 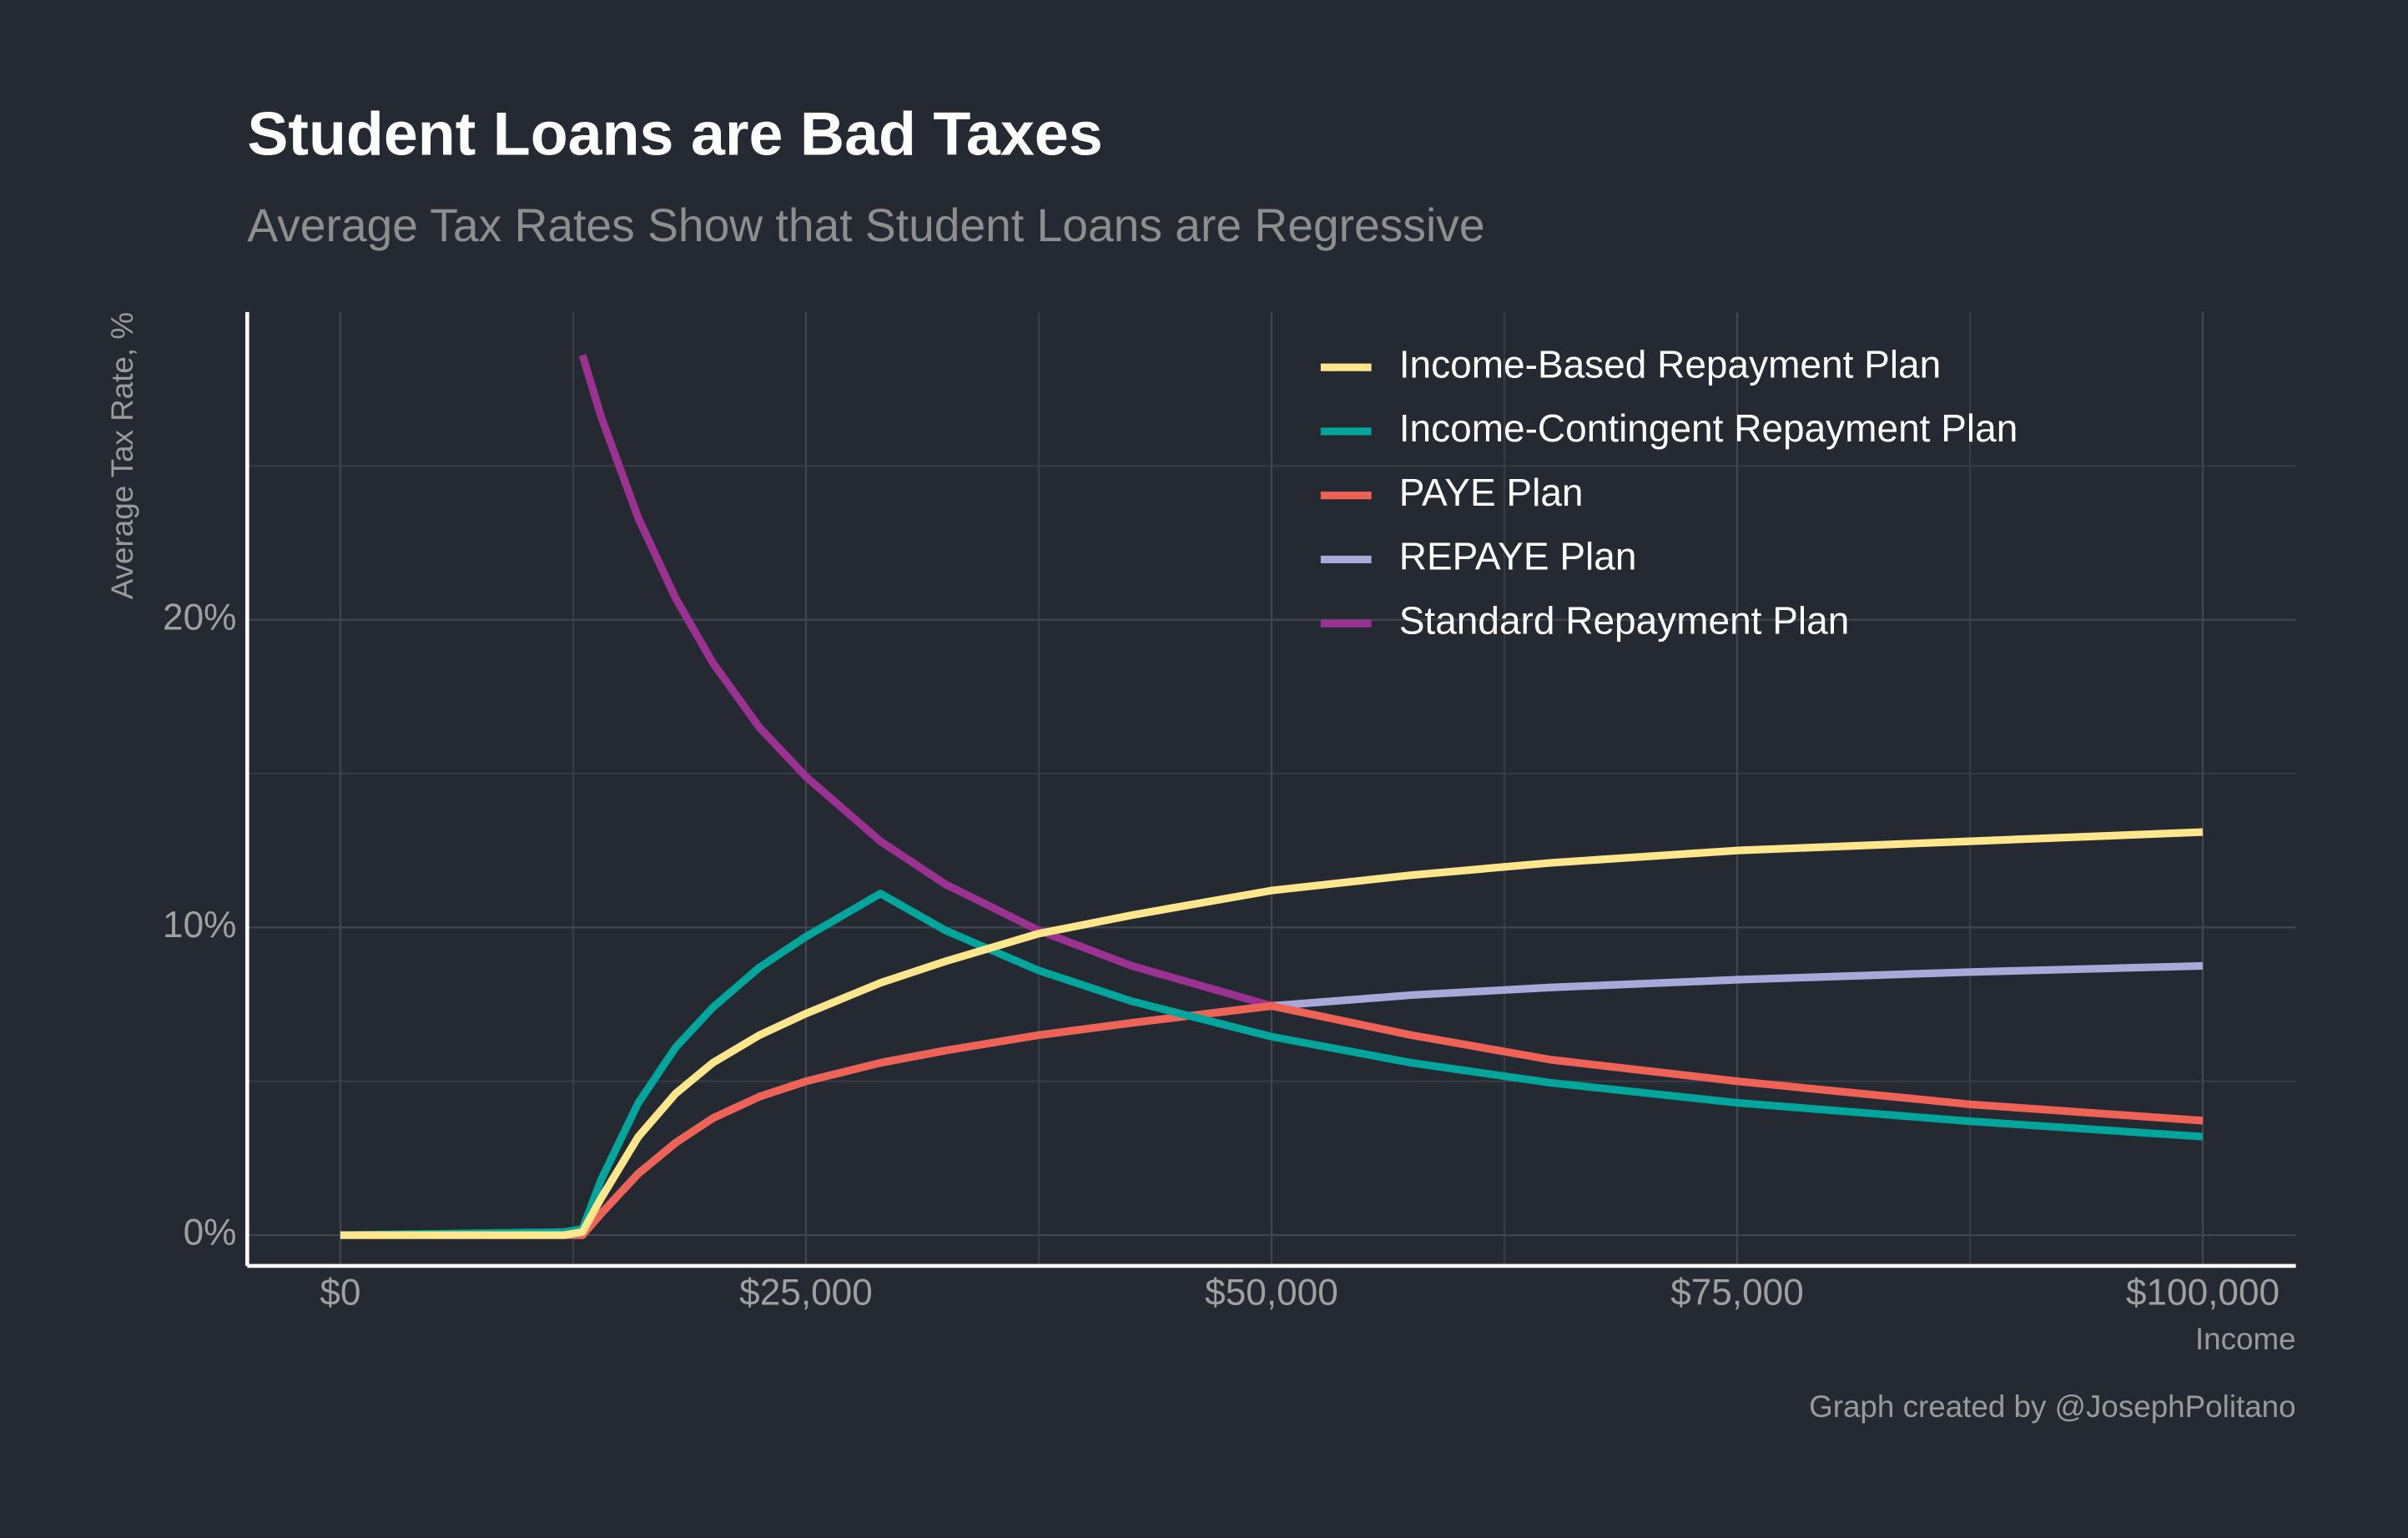 What do you see at coordinates (1670, 364) in the screenshot?
I see `legend-label: Income-Based Repayment Plan` at bounding box center [1670, 364].